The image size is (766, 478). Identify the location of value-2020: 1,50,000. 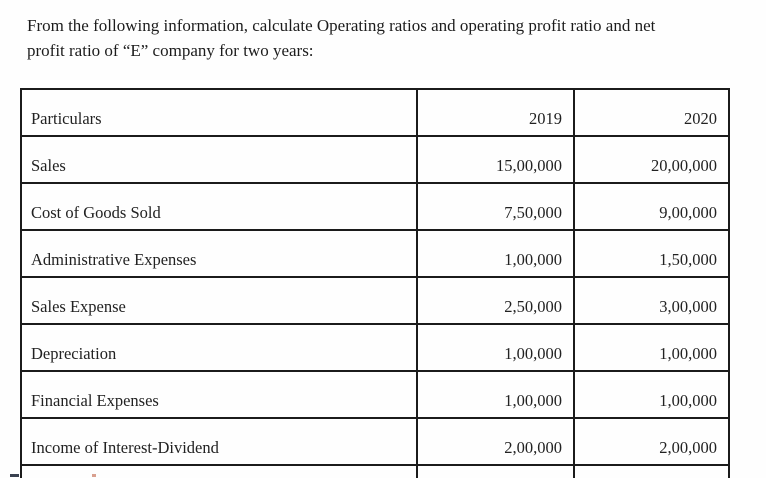
(651, 253).